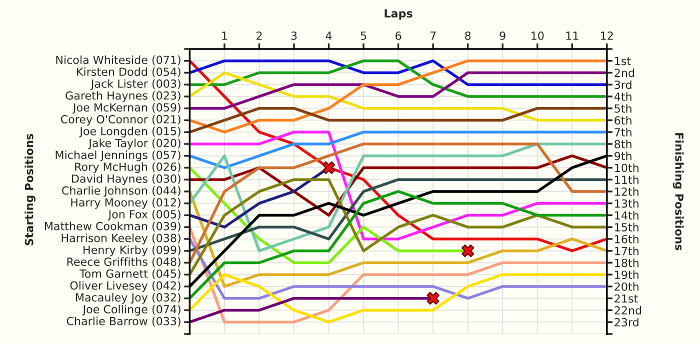 The image size is (700, 345). Describe the element at coordinates (128, 72) in the screenshot. I see `series-label: Kirsten Dodd (054)` at that location.